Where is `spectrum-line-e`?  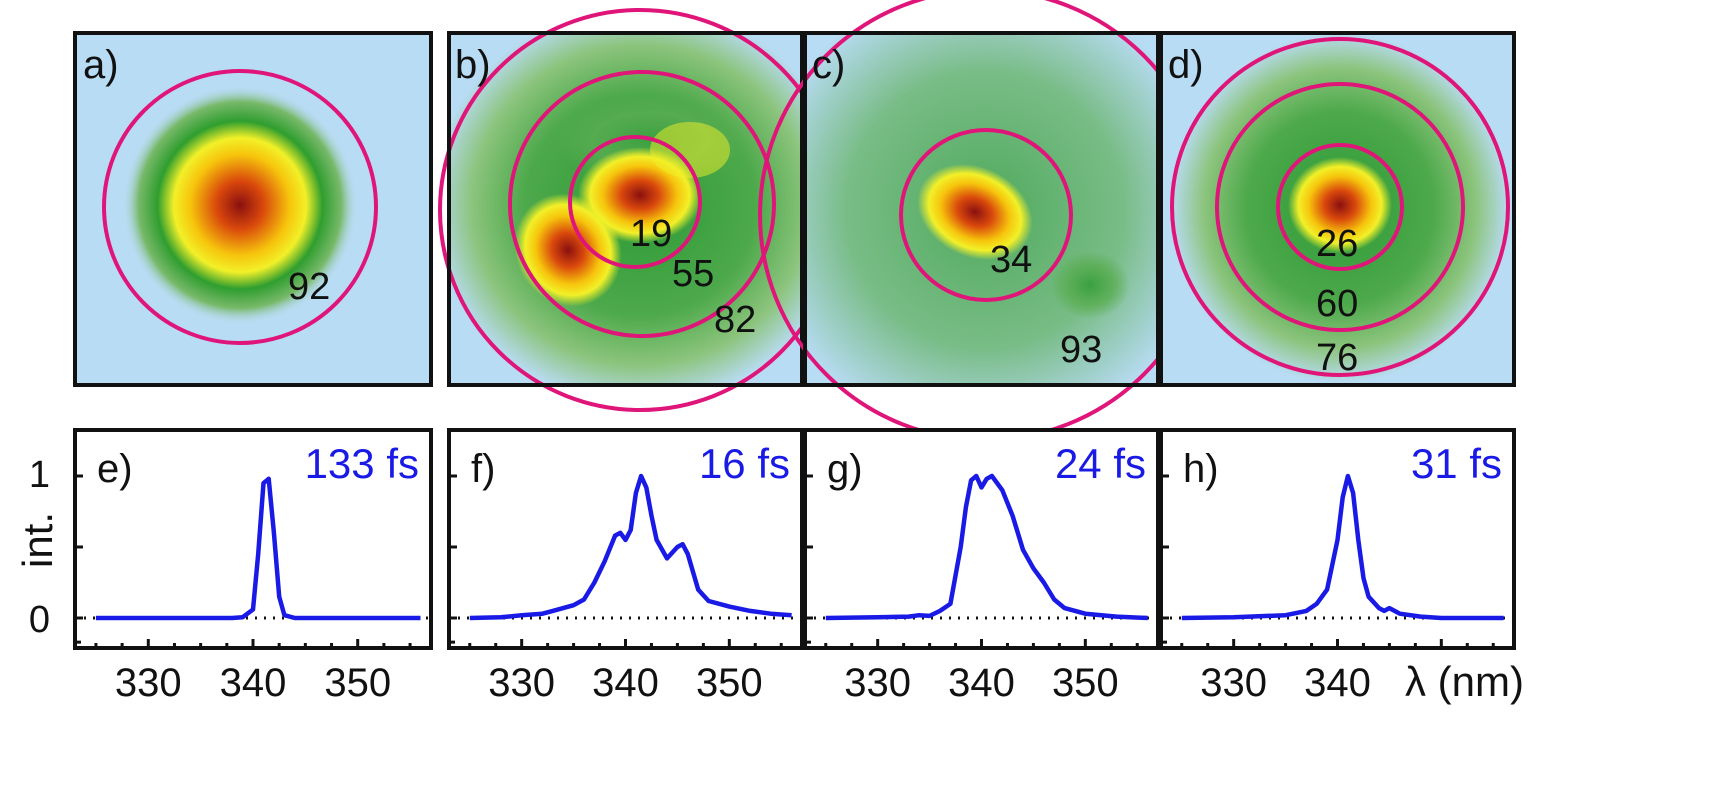 spectrum-line-e is located at coordinates (258, 548).